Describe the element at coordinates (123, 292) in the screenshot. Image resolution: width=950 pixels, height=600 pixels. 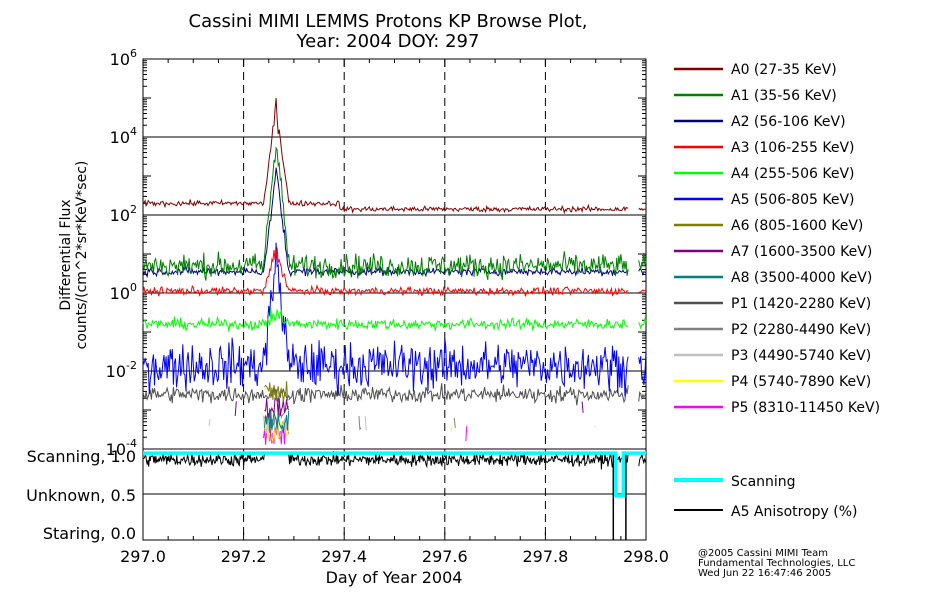
I see `y-tick-label: 10⁰` at that location.